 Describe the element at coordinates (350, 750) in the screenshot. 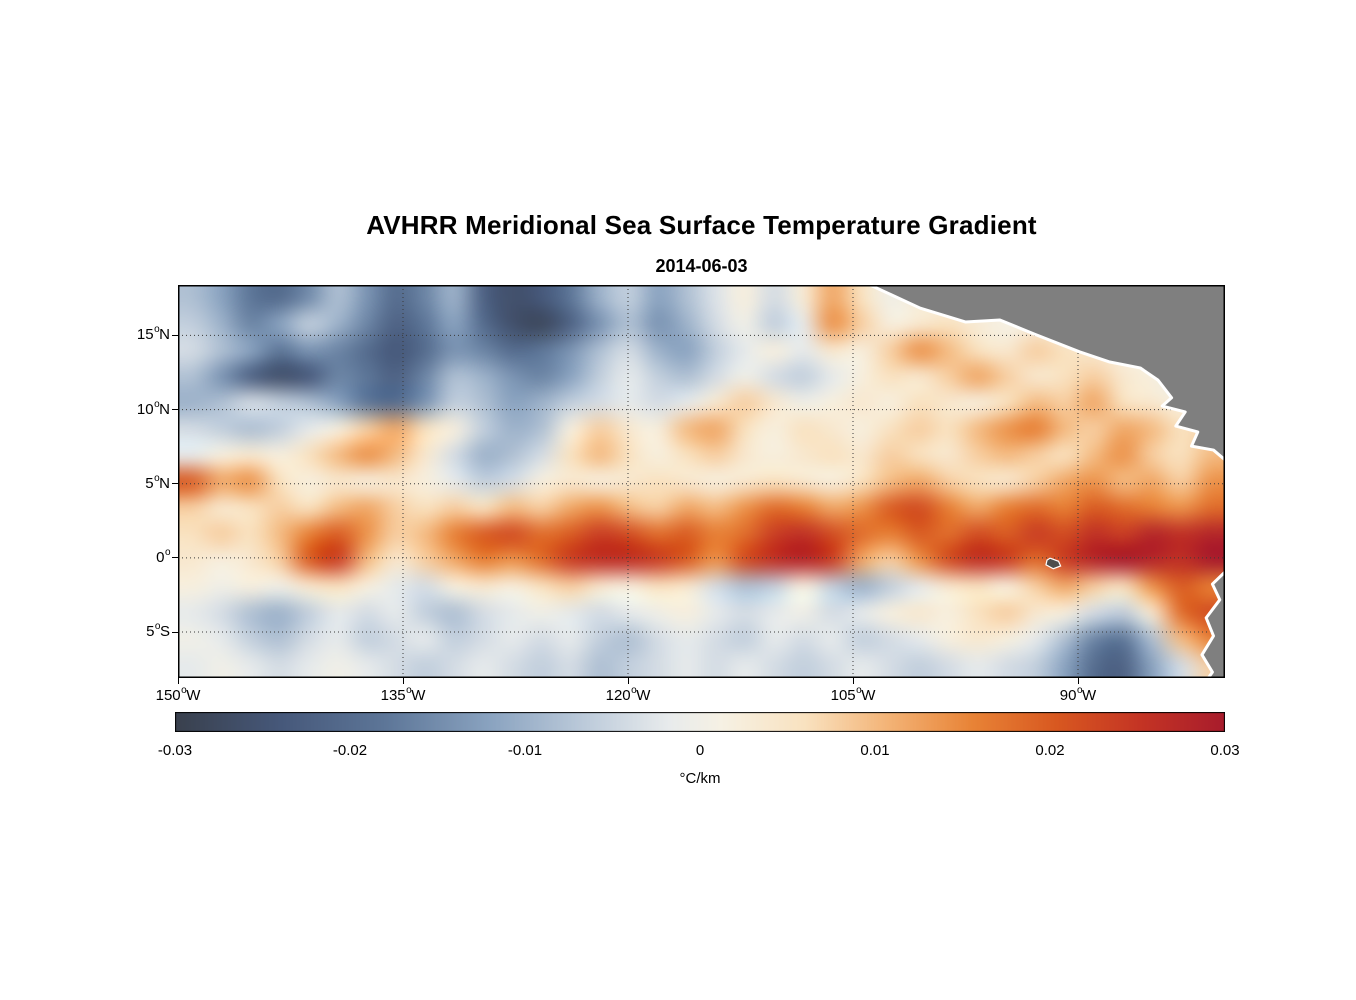

I see `colorbar-tick-label: -0.02` at that location.